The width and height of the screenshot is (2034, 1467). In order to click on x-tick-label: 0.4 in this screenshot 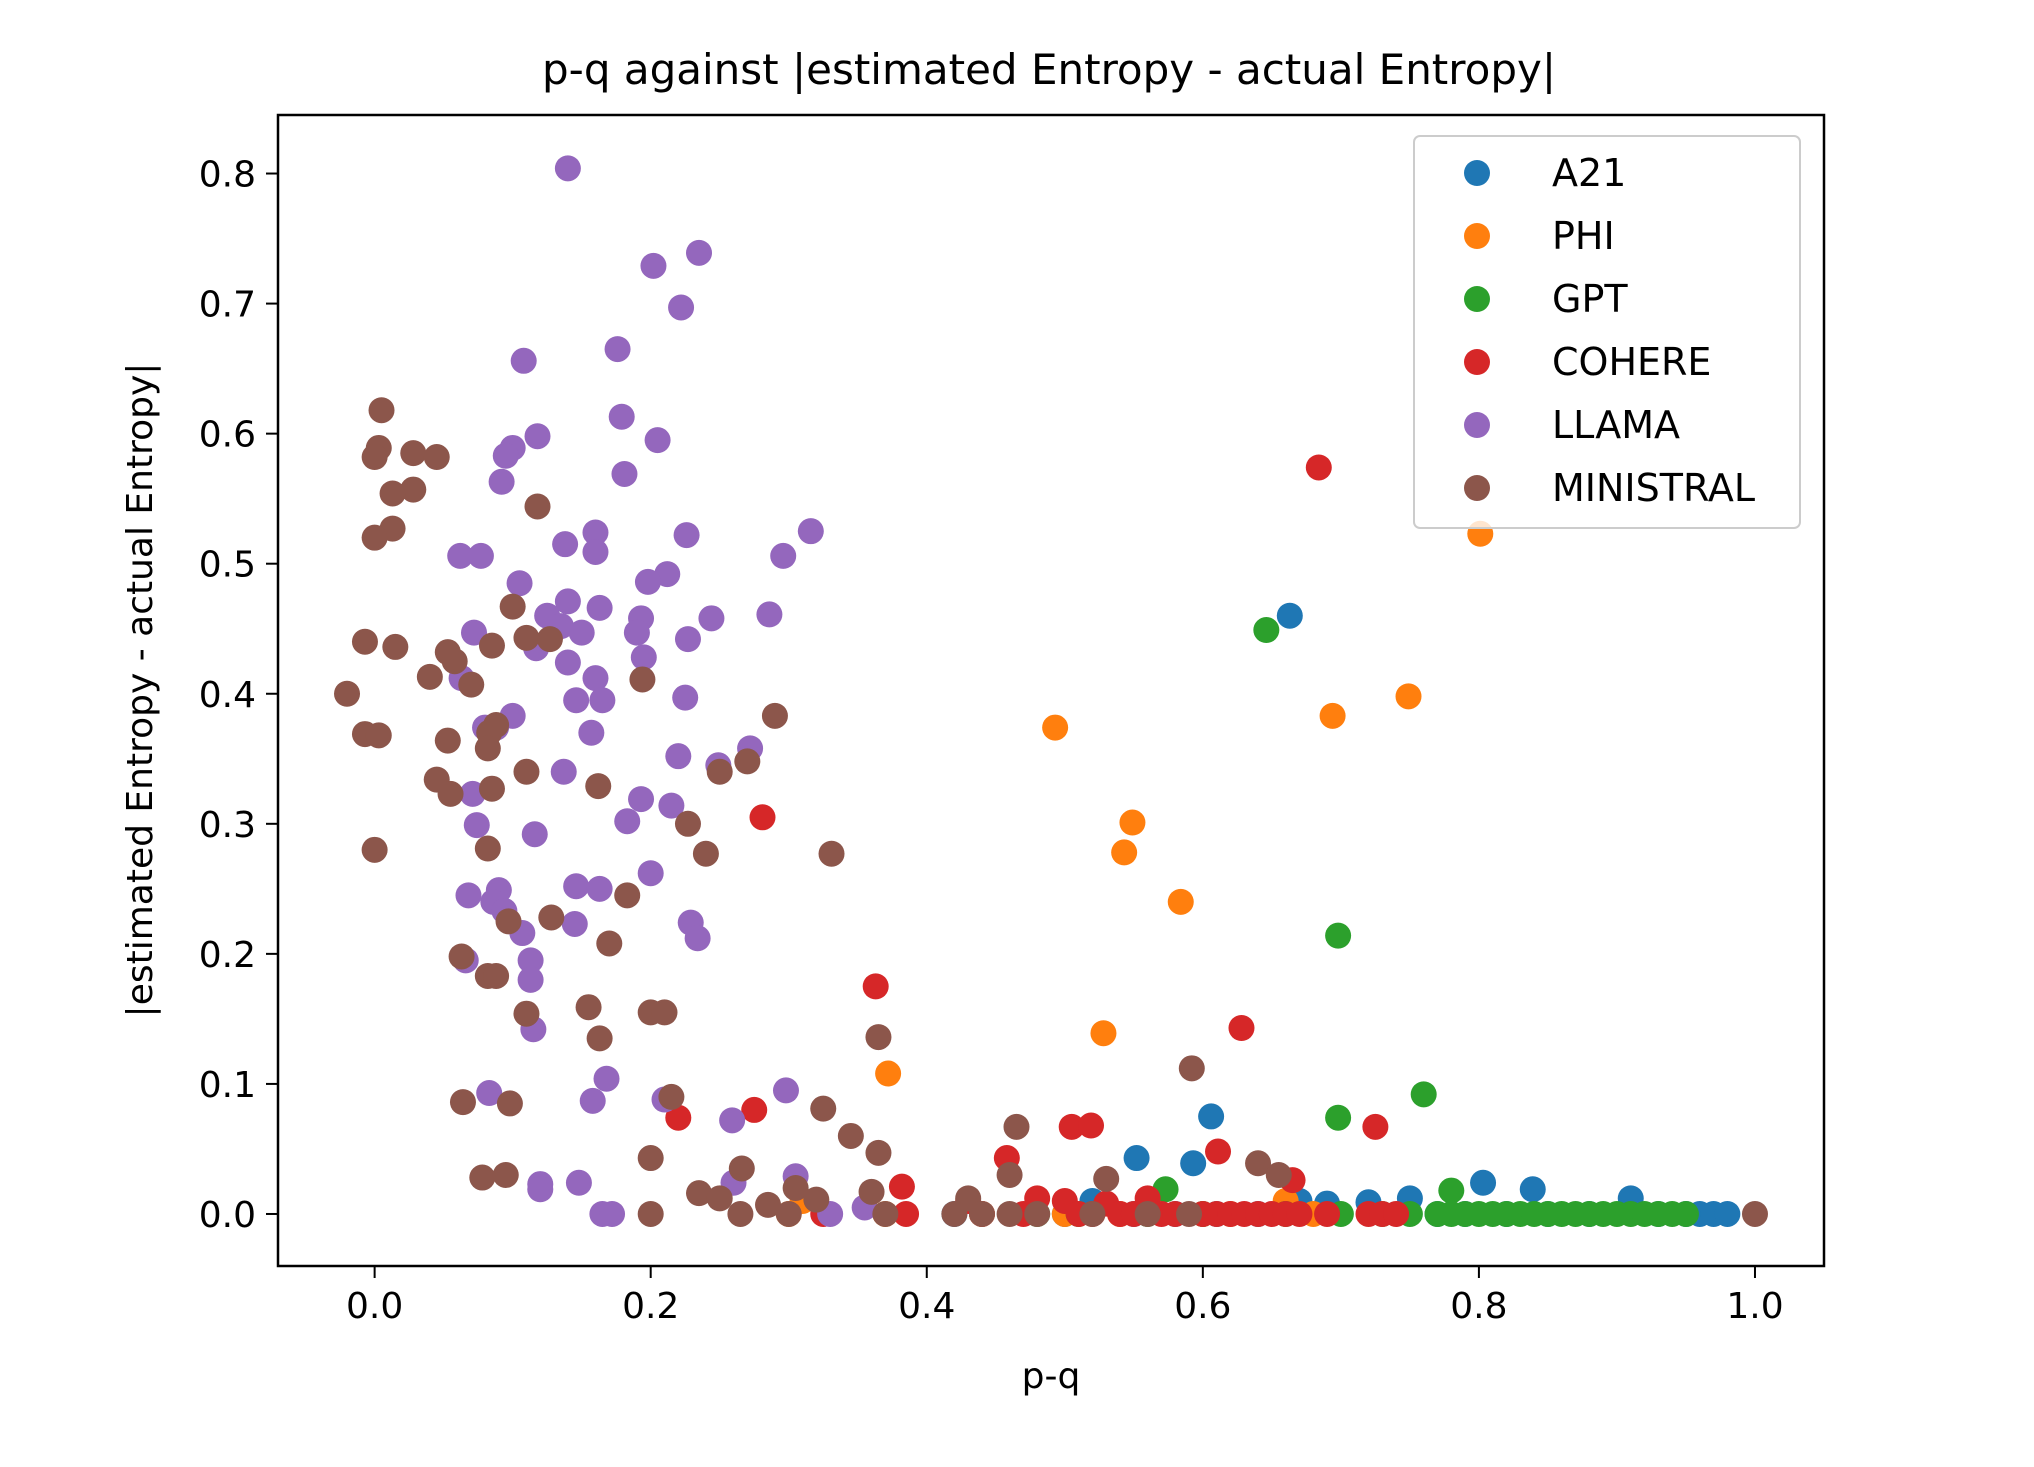, I will do `click(926, 1306)`.